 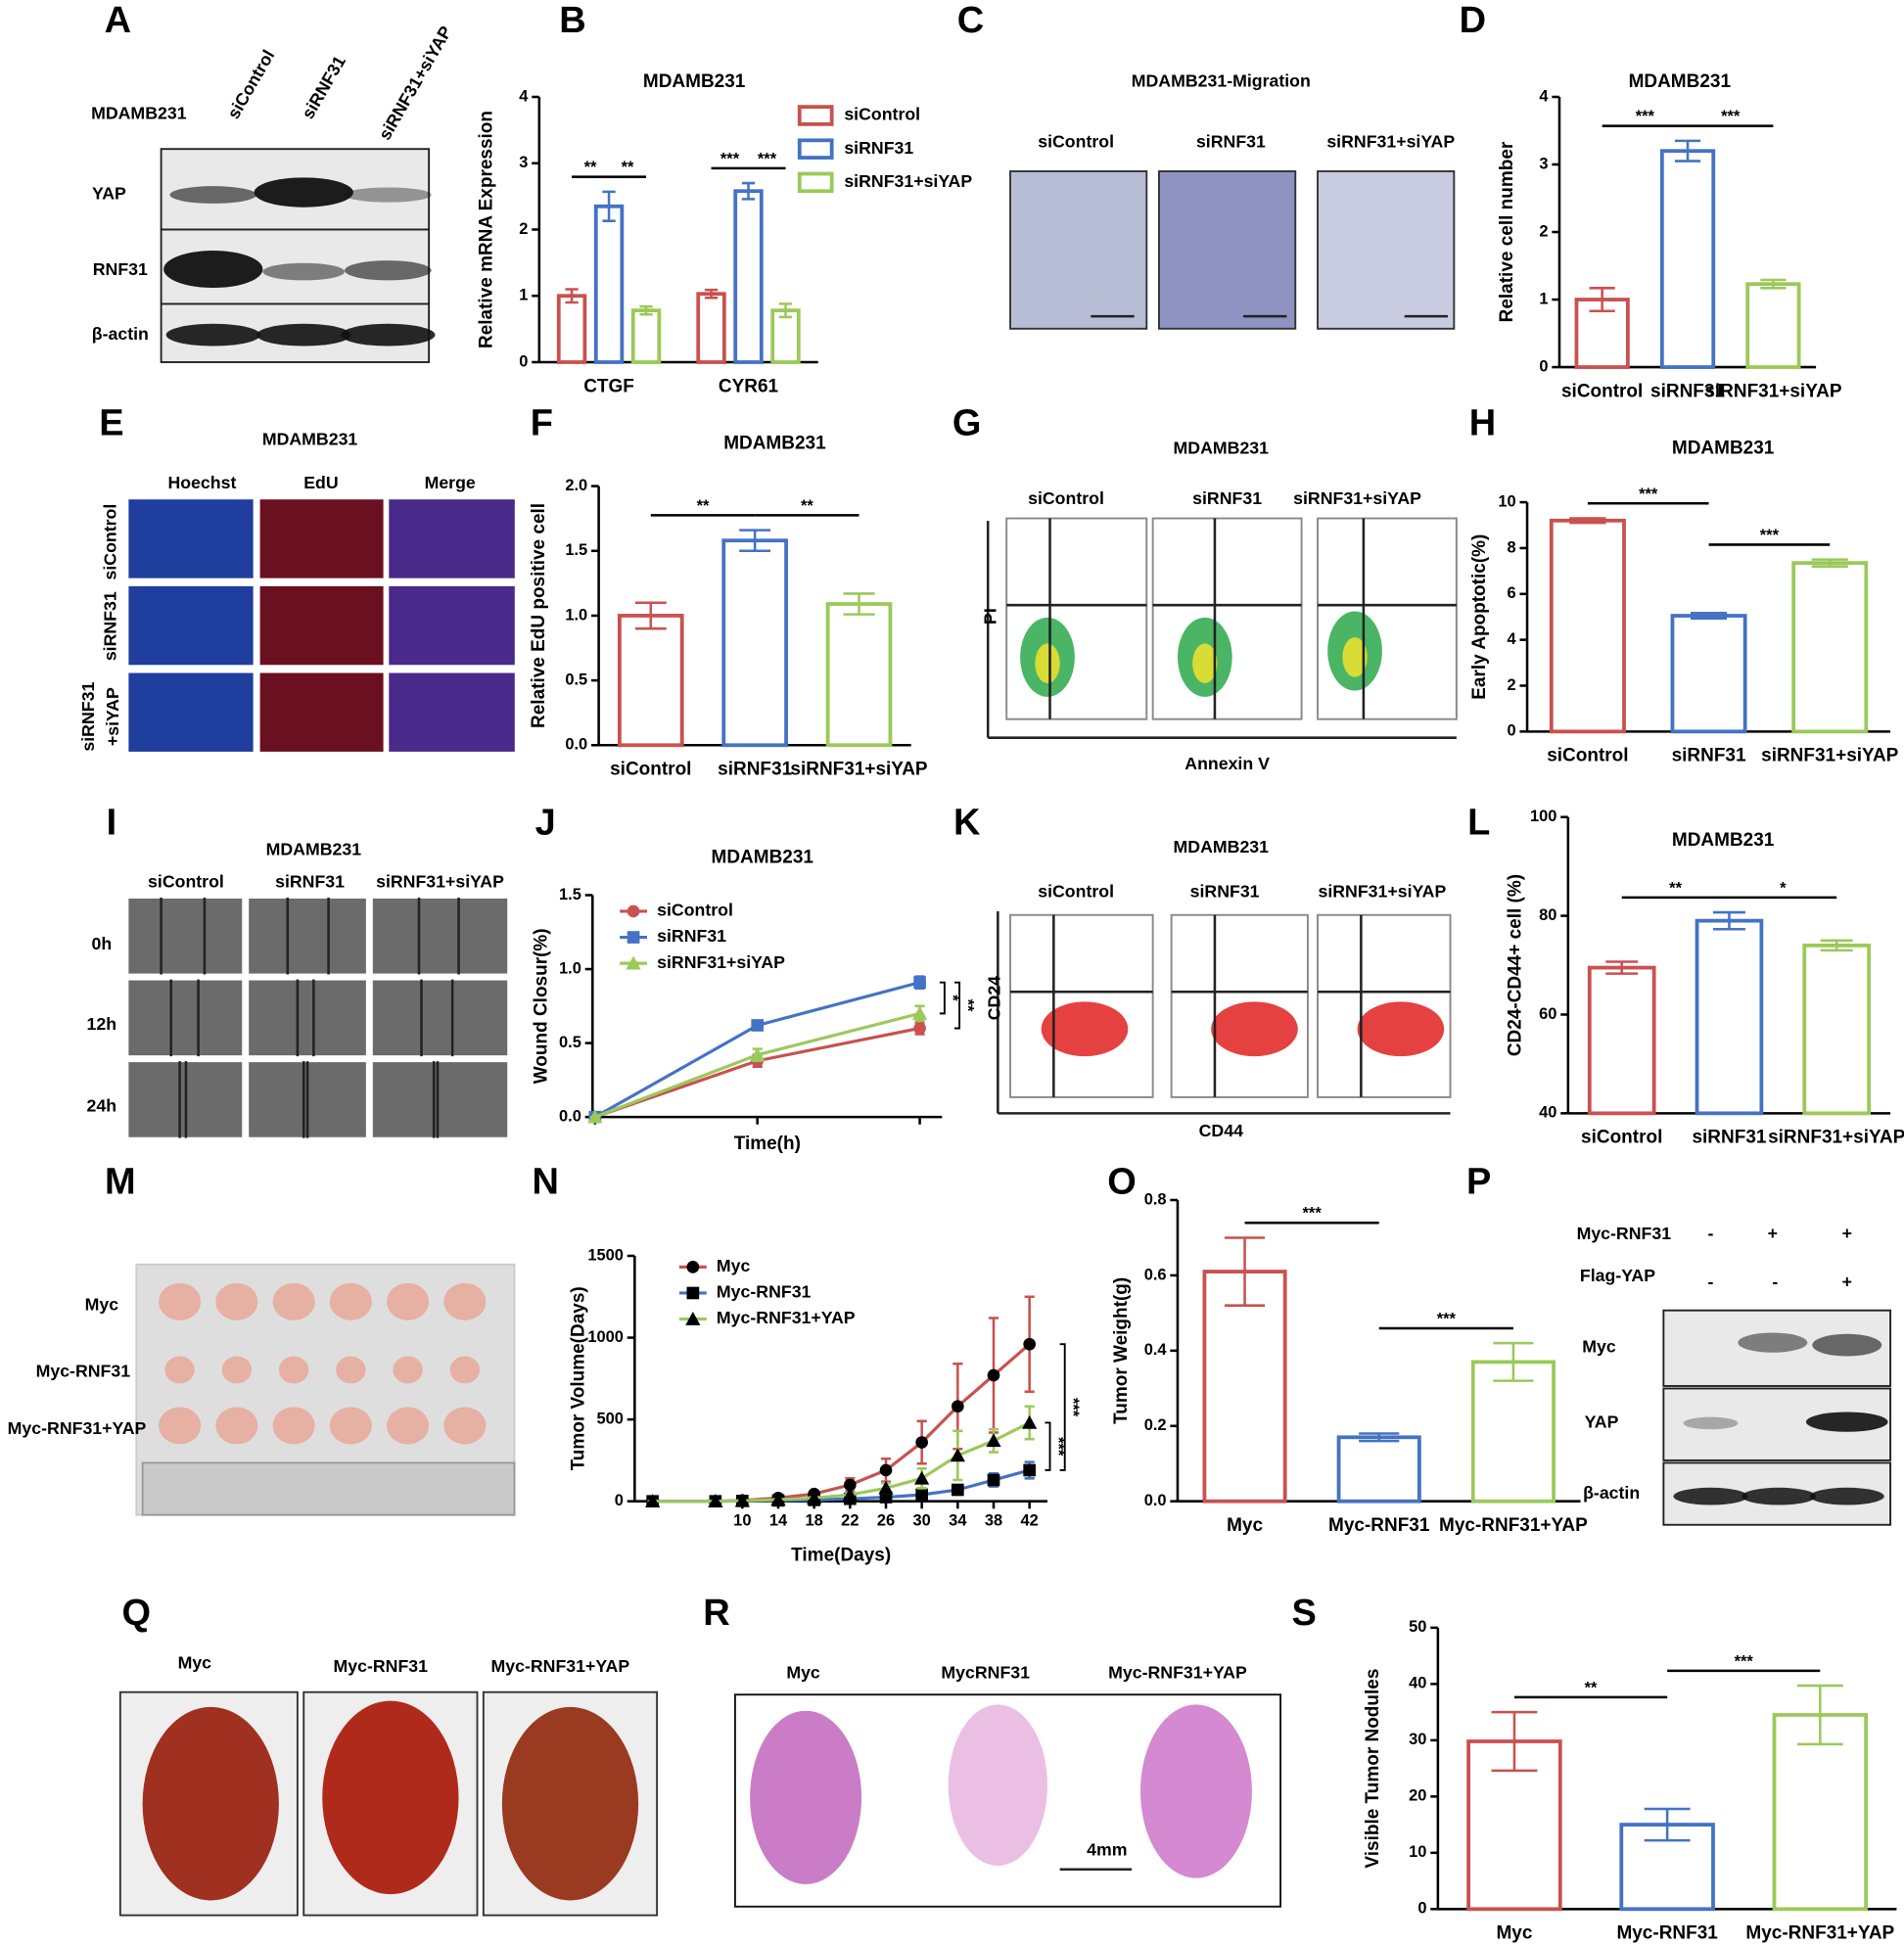 What do you see at coordinates (1417, 1852) in the screenshot?
I see `y-tick-label: 10` at bounding box center [1417, 1852].